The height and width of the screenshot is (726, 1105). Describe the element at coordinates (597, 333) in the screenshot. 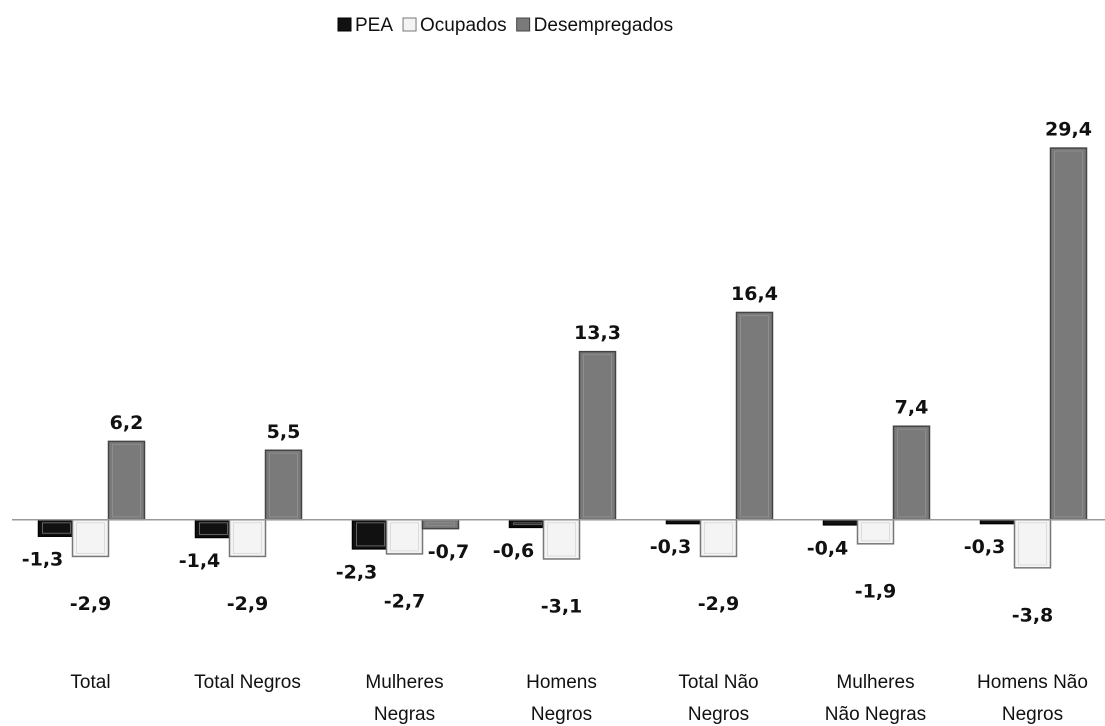

I see `data-label: 13,3` at that location.